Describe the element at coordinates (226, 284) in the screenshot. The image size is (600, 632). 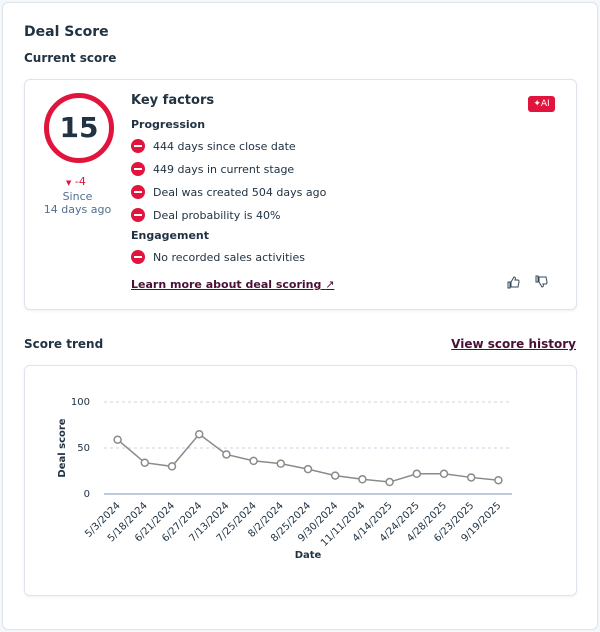
I see `learn-more-text: Learn more about deal scoring` at that location.